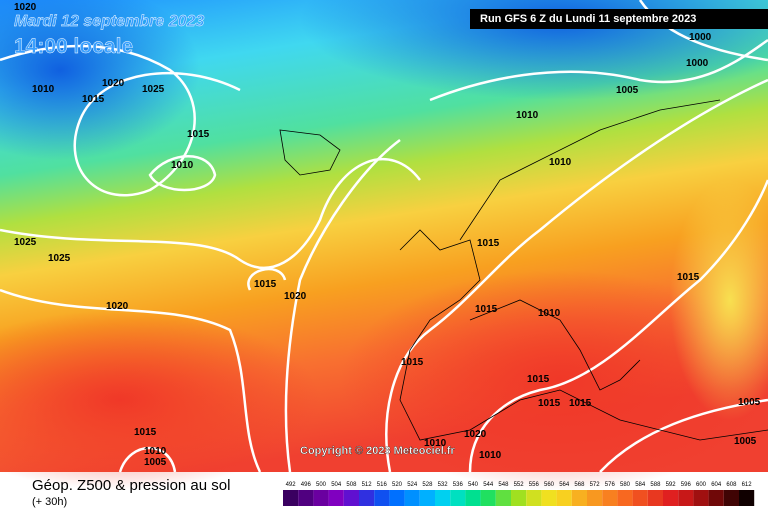 The width and height of the screenshot is (768, 512). What do you see at coordinates (655, 485) in the screenshot?
I see `scale-label: 588` at bounding box center [655, 485].